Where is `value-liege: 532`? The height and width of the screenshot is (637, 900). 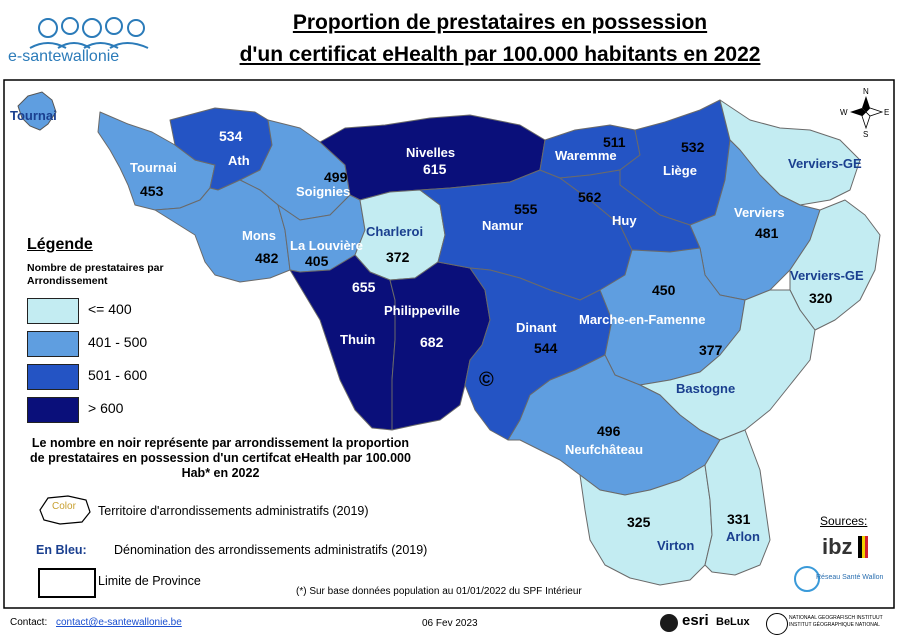 value-liege: 532 is located at coordinates (693, 147).